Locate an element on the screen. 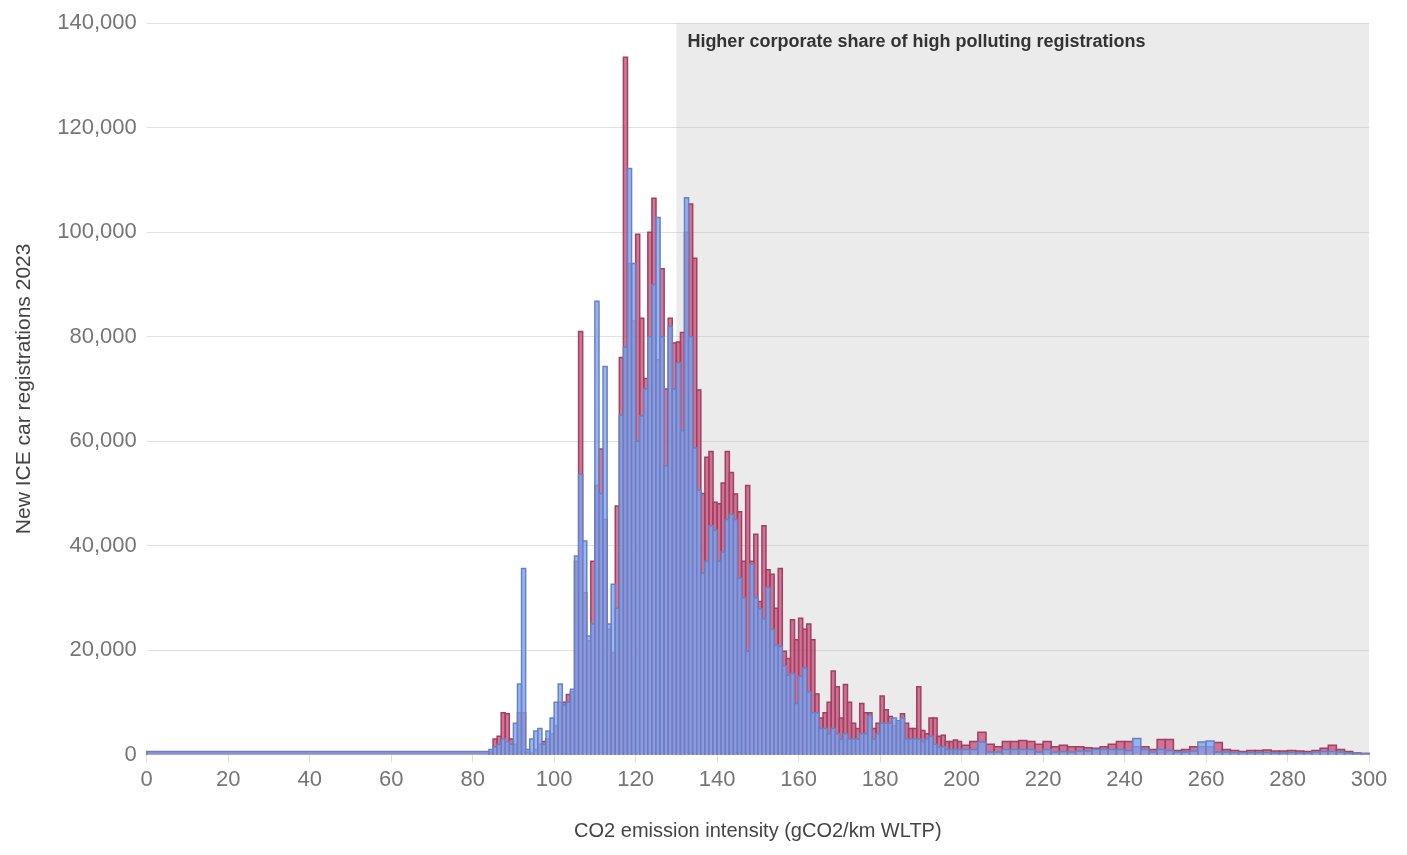 The height and width of the screenshot is (855, 1407). y-axis-title: New ICE car registrations 2023 is located at coordinates (23, 389).